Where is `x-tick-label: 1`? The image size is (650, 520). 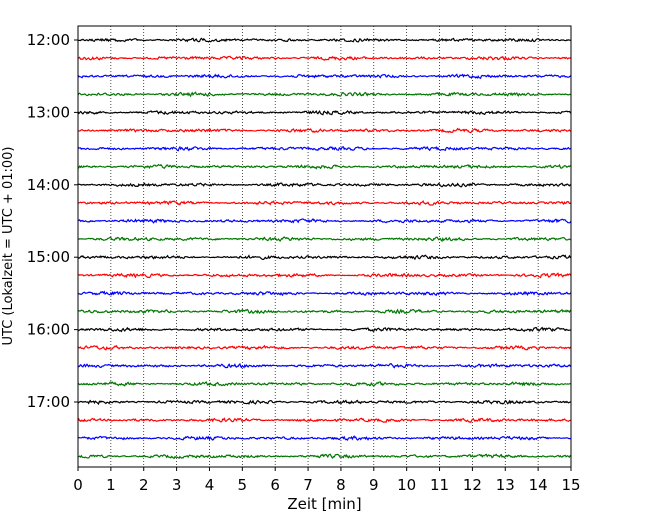 x-tick-label: 1 is located at coordinates (111, 485).